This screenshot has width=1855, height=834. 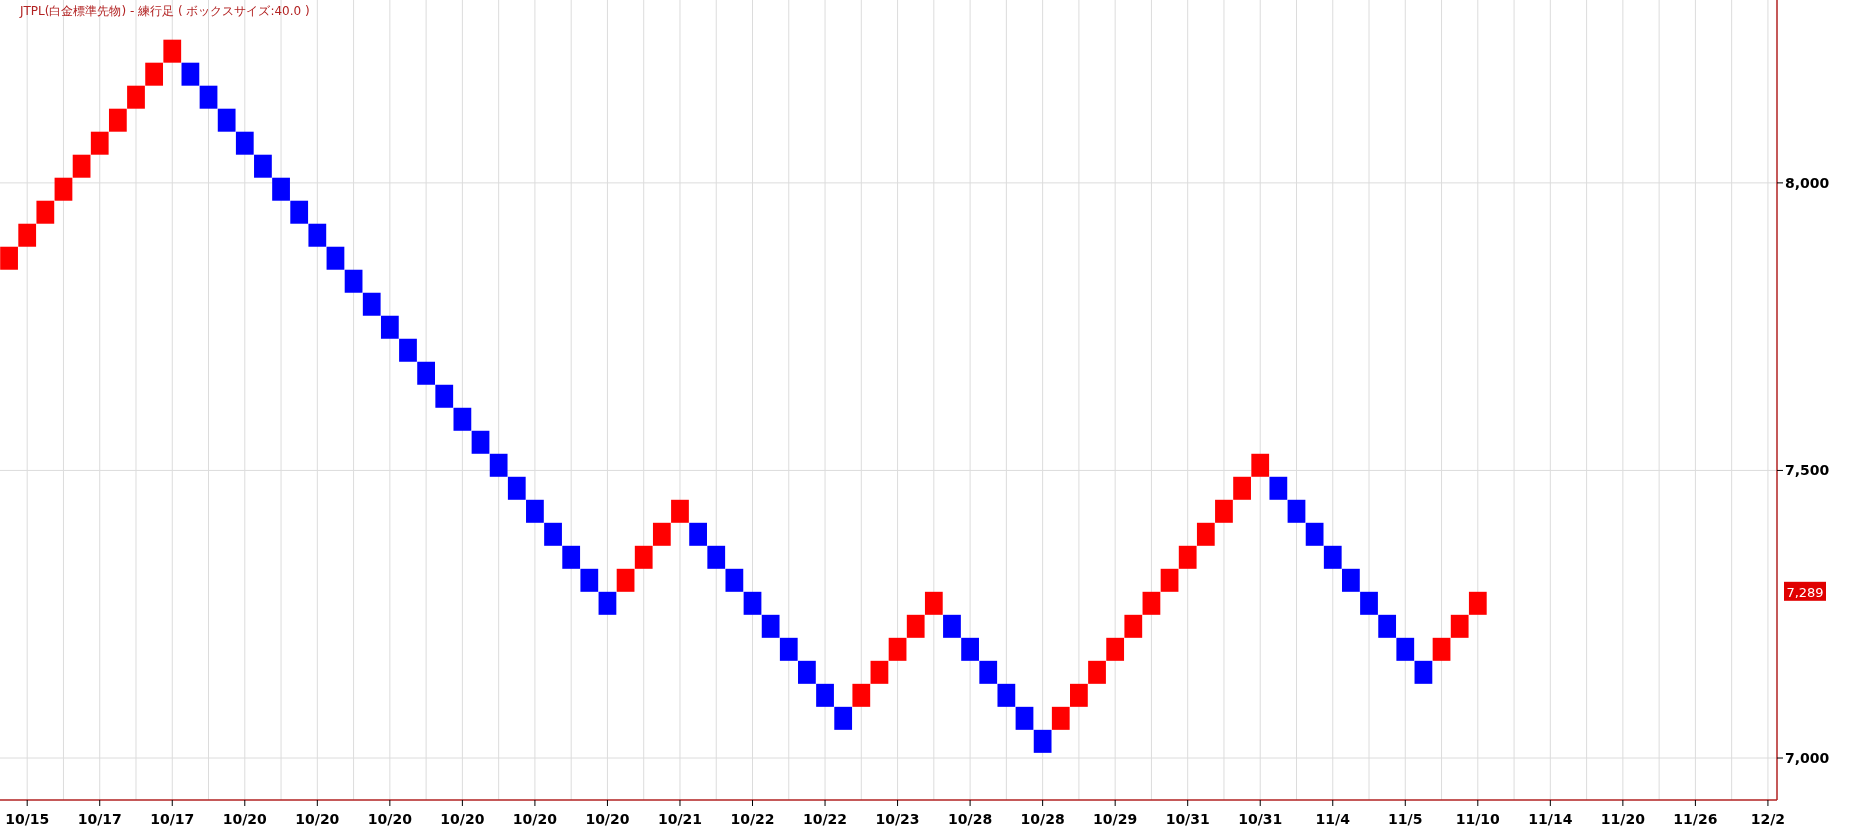 I want to click on x-tick-label: 10/23, so click(x=897, y=819).